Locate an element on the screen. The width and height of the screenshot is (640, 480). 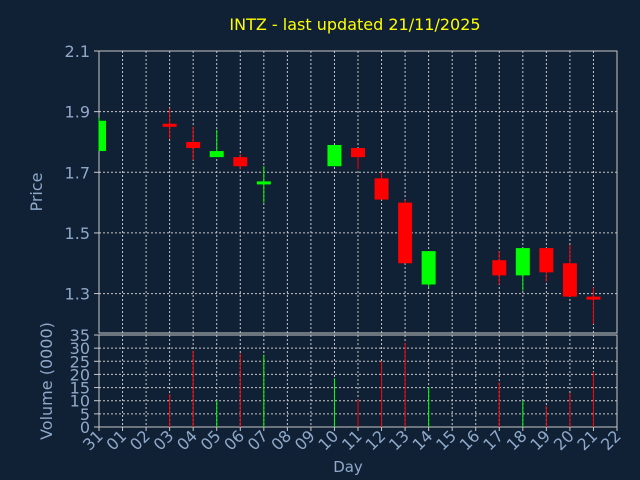
volume-tick-label: 0 is located at coordinates (85, 427).